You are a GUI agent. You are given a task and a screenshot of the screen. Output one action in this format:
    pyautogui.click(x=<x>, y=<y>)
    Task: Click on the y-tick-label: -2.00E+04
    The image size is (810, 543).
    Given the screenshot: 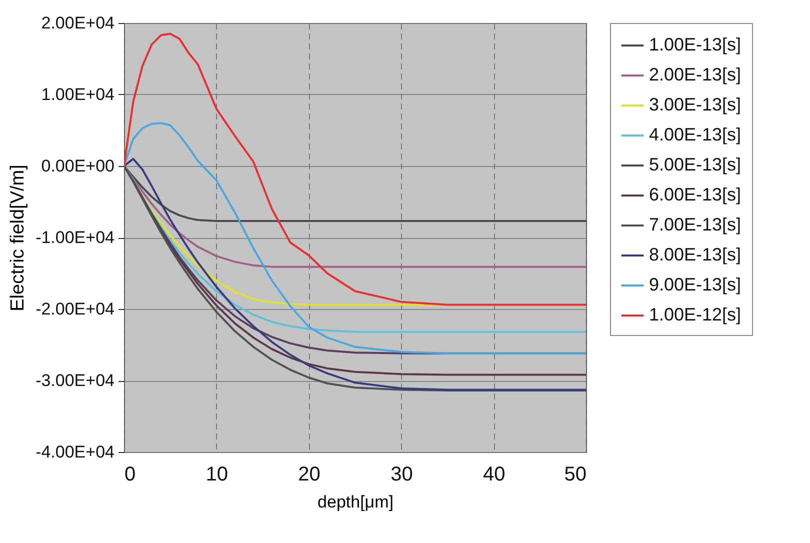 What is the action you would take?
    pyautogui.click(x=75, y=309)
    